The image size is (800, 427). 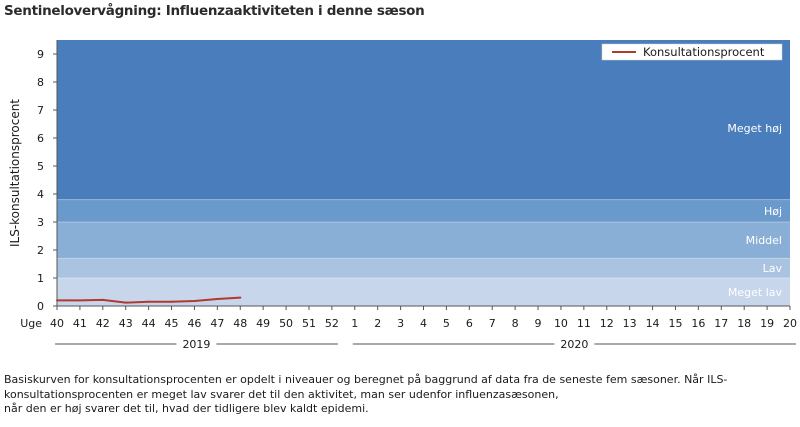 What do you see at coordinates (40, 138) in the screenshot?
I see `y-tick-label: 6` at bounding box center [40, 138].